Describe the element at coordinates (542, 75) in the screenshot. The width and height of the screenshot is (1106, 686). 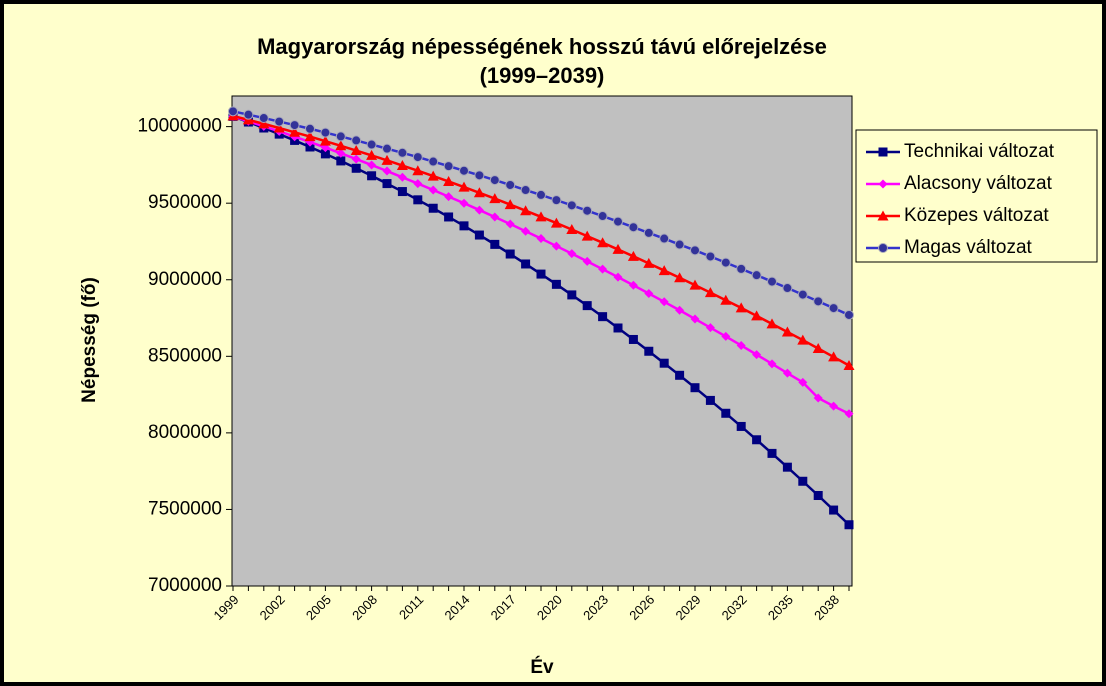
I see `chart-subtitle: (1999–2039)` at that location.